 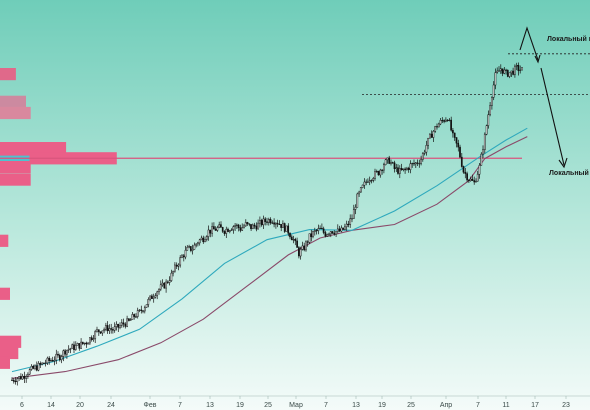 I want to click on forecast-arrow-up-down, so click(x=529, y=43).